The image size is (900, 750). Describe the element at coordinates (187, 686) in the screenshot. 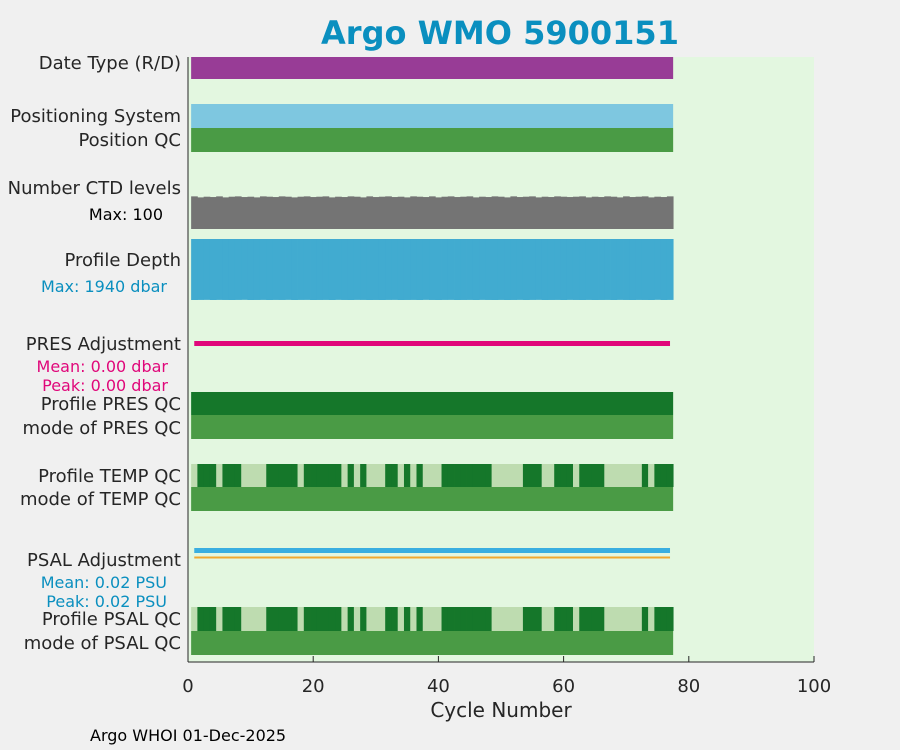

I see `x-tick-label: 0` at that location.